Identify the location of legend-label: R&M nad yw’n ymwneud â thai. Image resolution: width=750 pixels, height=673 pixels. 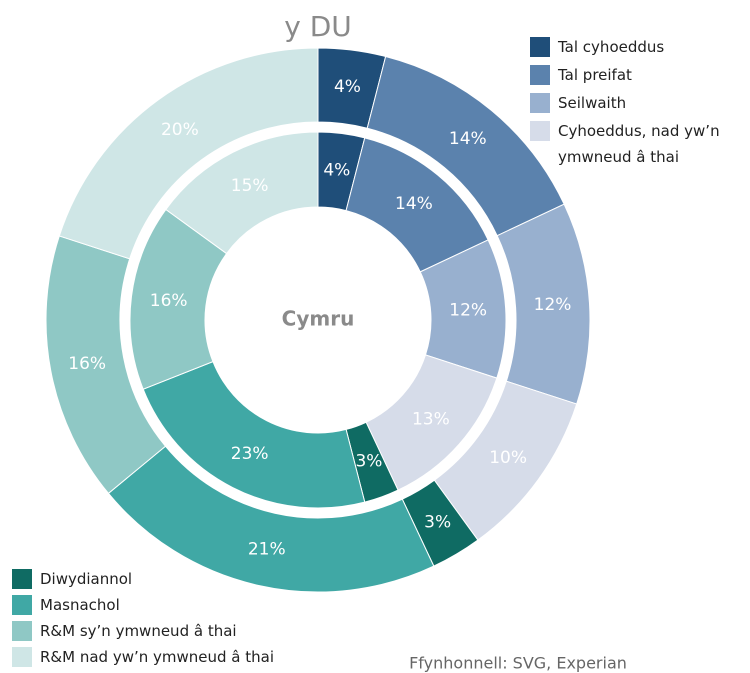
(157, 657).